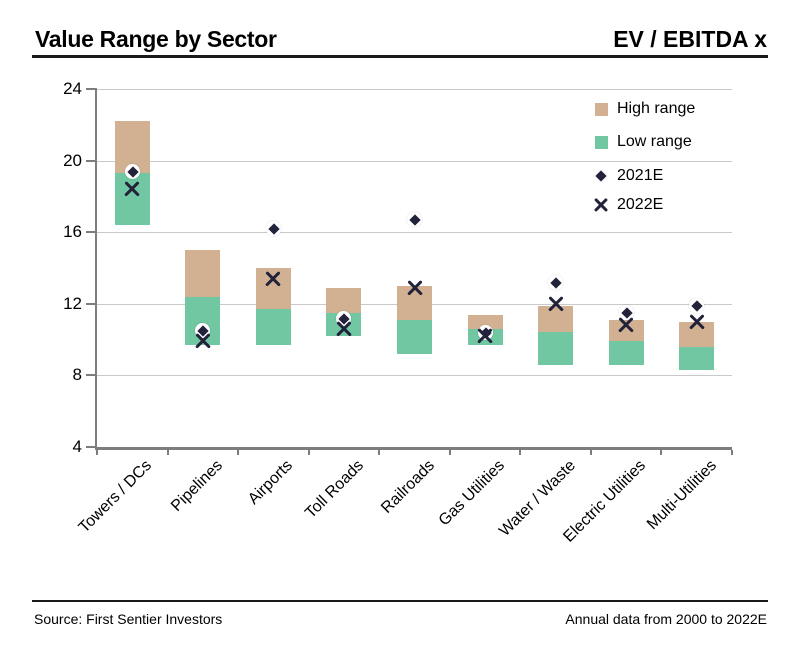  Describe the element at coordinates (537, 498) in the screenshot. I see `x-category-label: Water / Waste` at that location.